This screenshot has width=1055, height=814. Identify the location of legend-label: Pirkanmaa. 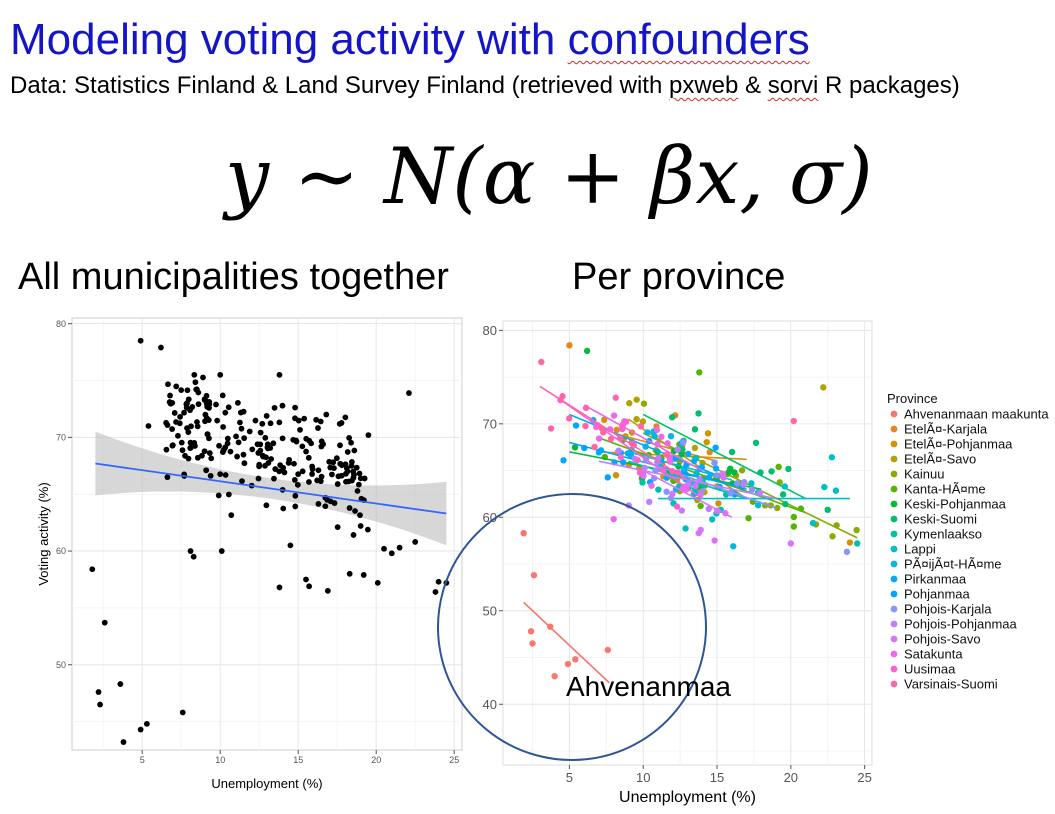
(935, 579).